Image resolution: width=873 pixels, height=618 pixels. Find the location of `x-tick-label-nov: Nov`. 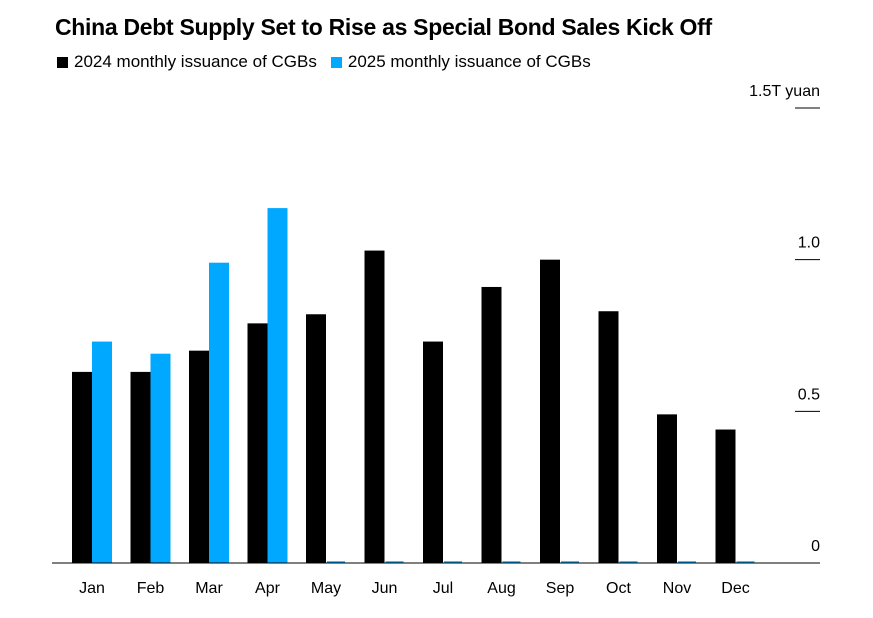

x-tick-label-nov: Nov is located at coordinates (677, 588).